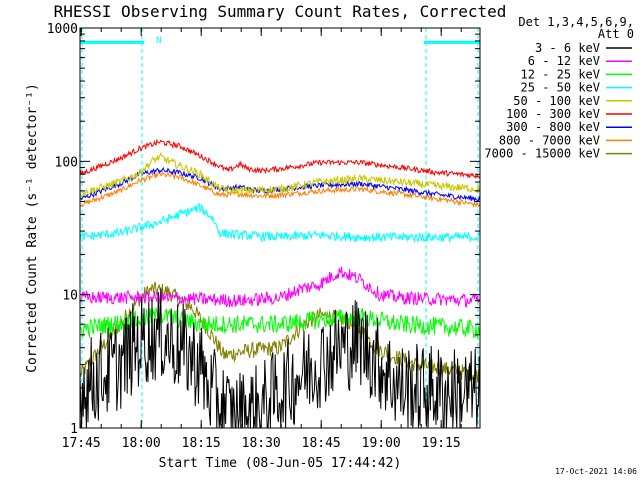 This screenshot has width=640, height=480. I want to click on night-marker: N, so click(158, 41).